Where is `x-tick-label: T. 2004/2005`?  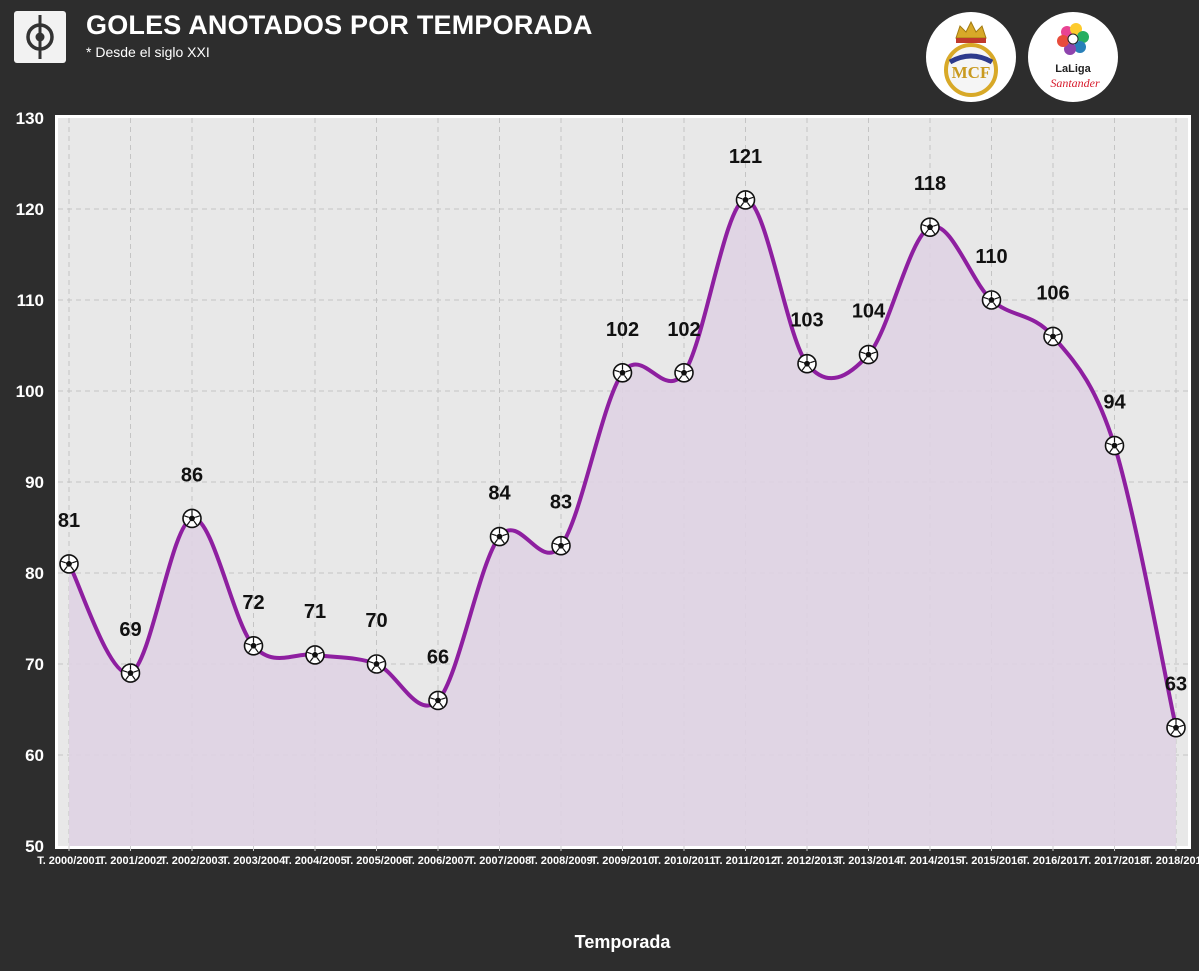
x-tick-label: T. 2004/2005 is located at coordinates (315, 861).